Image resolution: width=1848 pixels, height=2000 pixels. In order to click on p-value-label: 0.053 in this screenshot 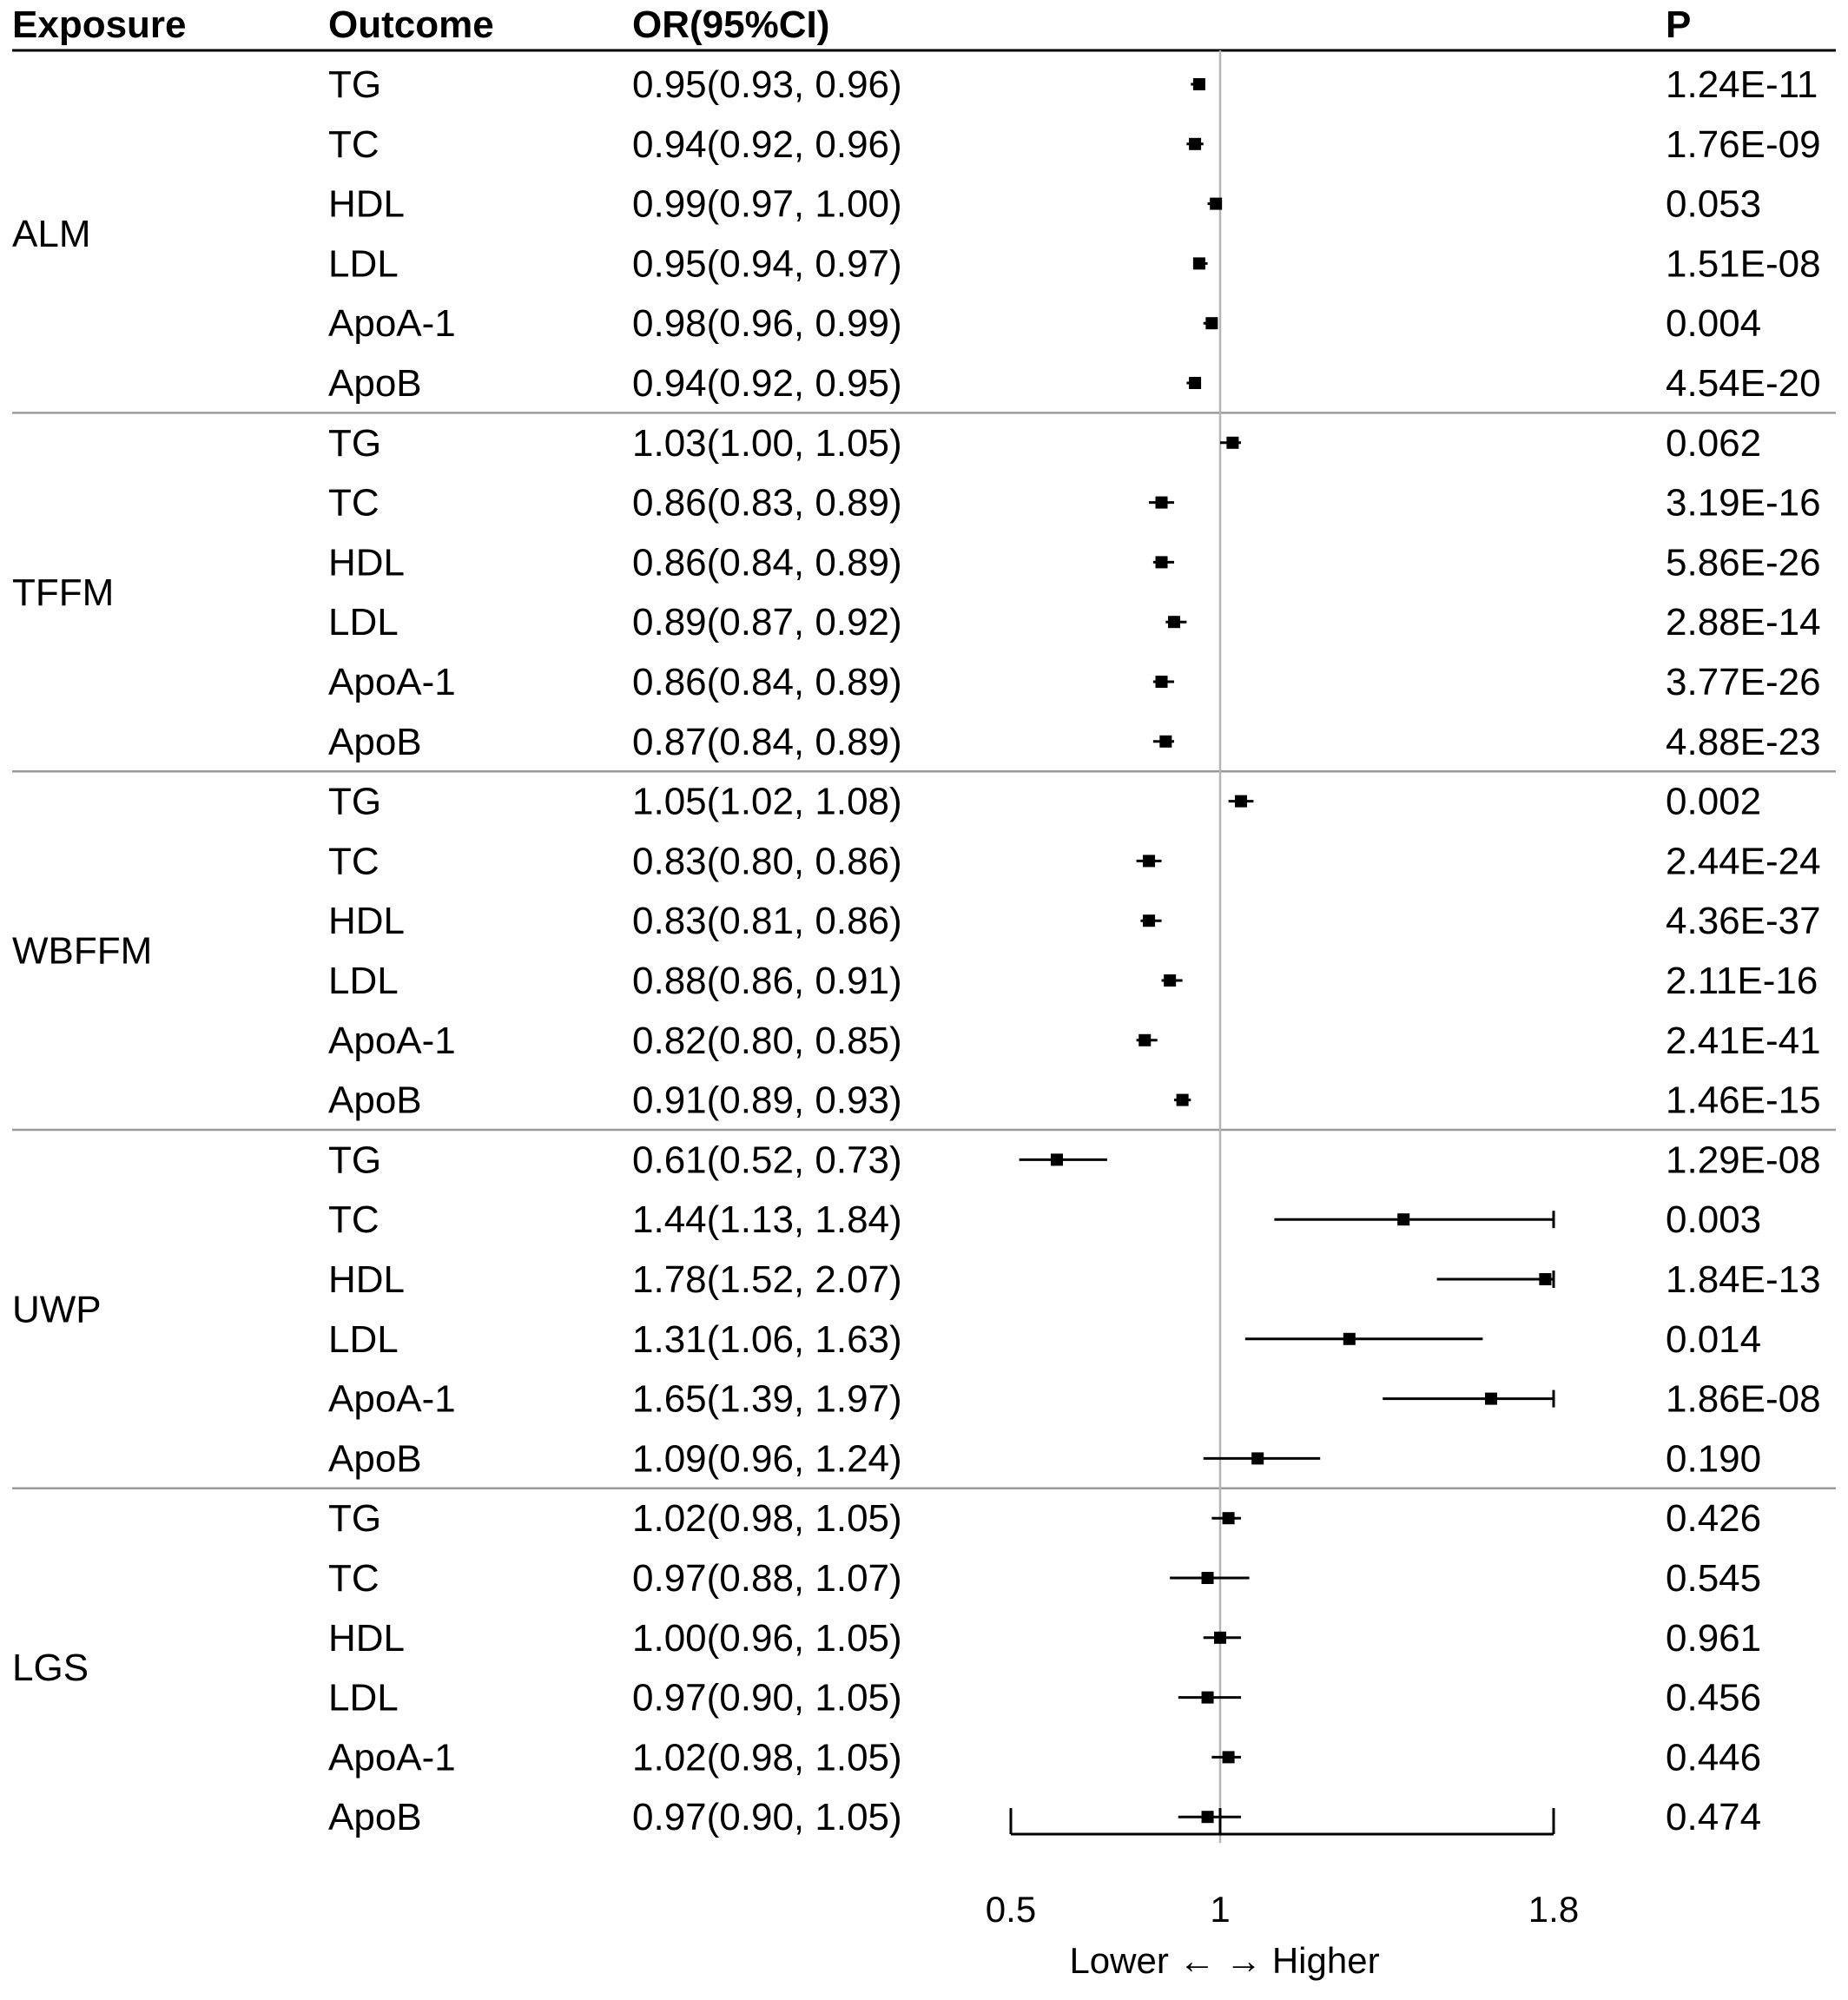, I will do `click(1714, 204)`.